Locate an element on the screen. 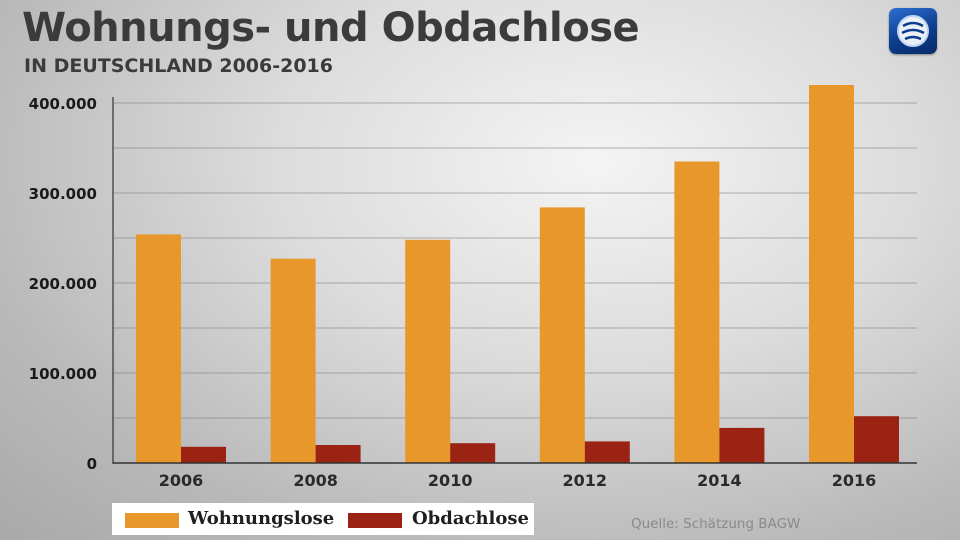 The width and height of the screenshot is (960, 540). bar-wohnungslose-2006 is located at coordinates (158, 348).